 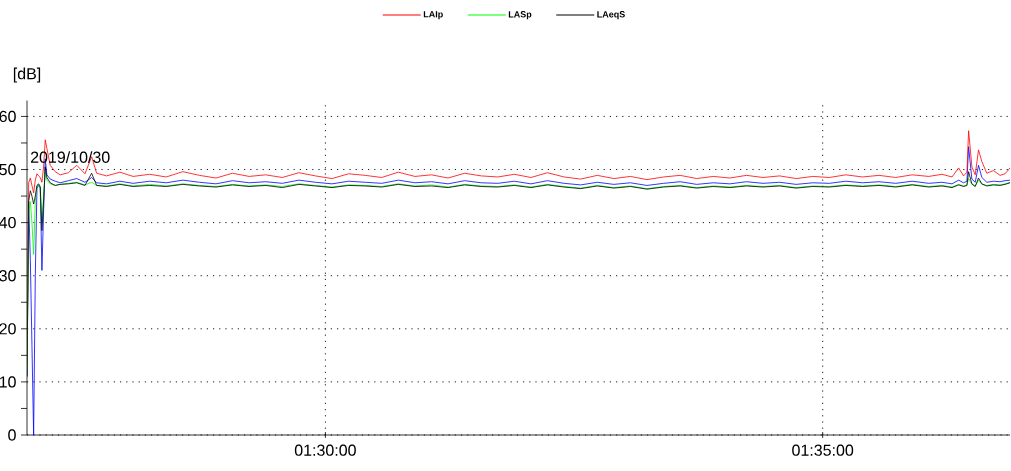 I want to click on legend-label: LAeqS, so click(x=611, y=15).